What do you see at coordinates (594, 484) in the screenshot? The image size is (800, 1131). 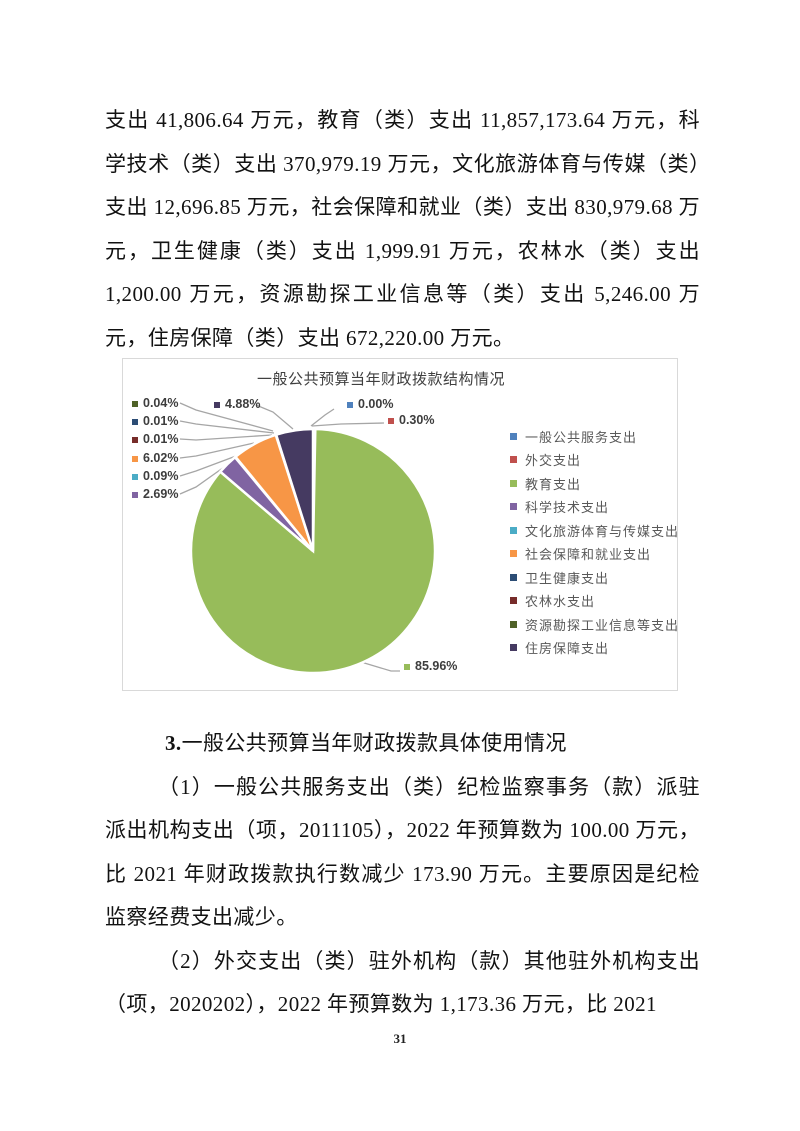 I see `legend-item: 教育支出` at bounding box center [594, 484].